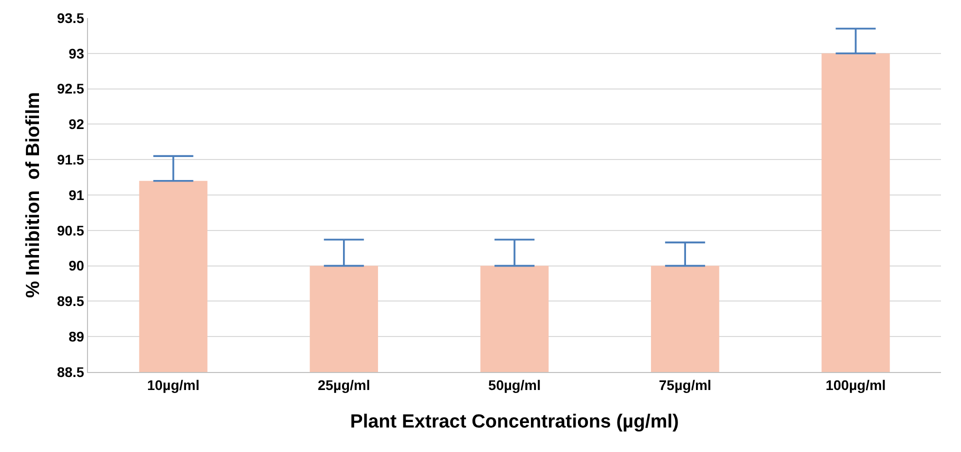  What do you see at coordinates (76, 124) in the screenshot?
I see `y-tick-label: 92` at bounding box center [76, 124].